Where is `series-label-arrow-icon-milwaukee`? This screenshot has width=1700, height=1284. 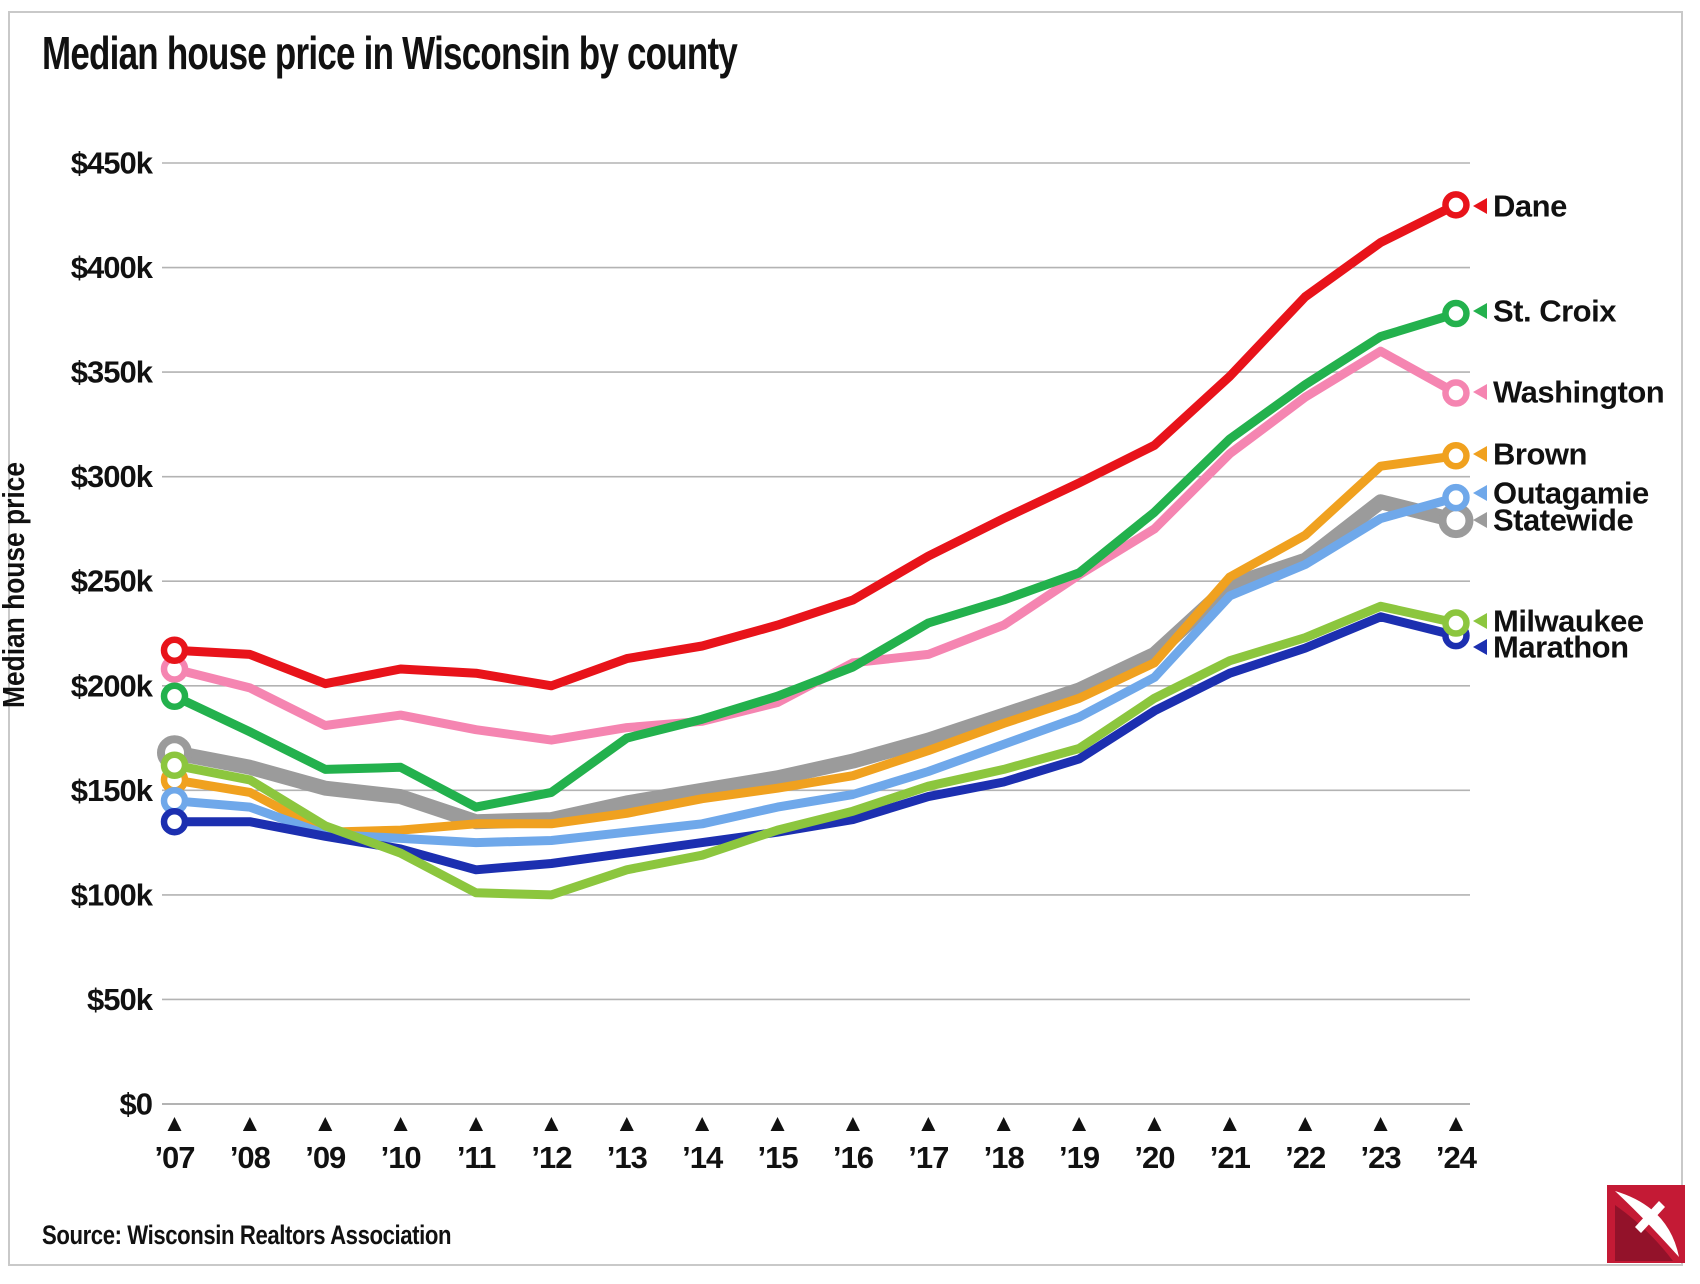
series-label-arrow-icon-milwaukee is located at coordinates (1480, 621).